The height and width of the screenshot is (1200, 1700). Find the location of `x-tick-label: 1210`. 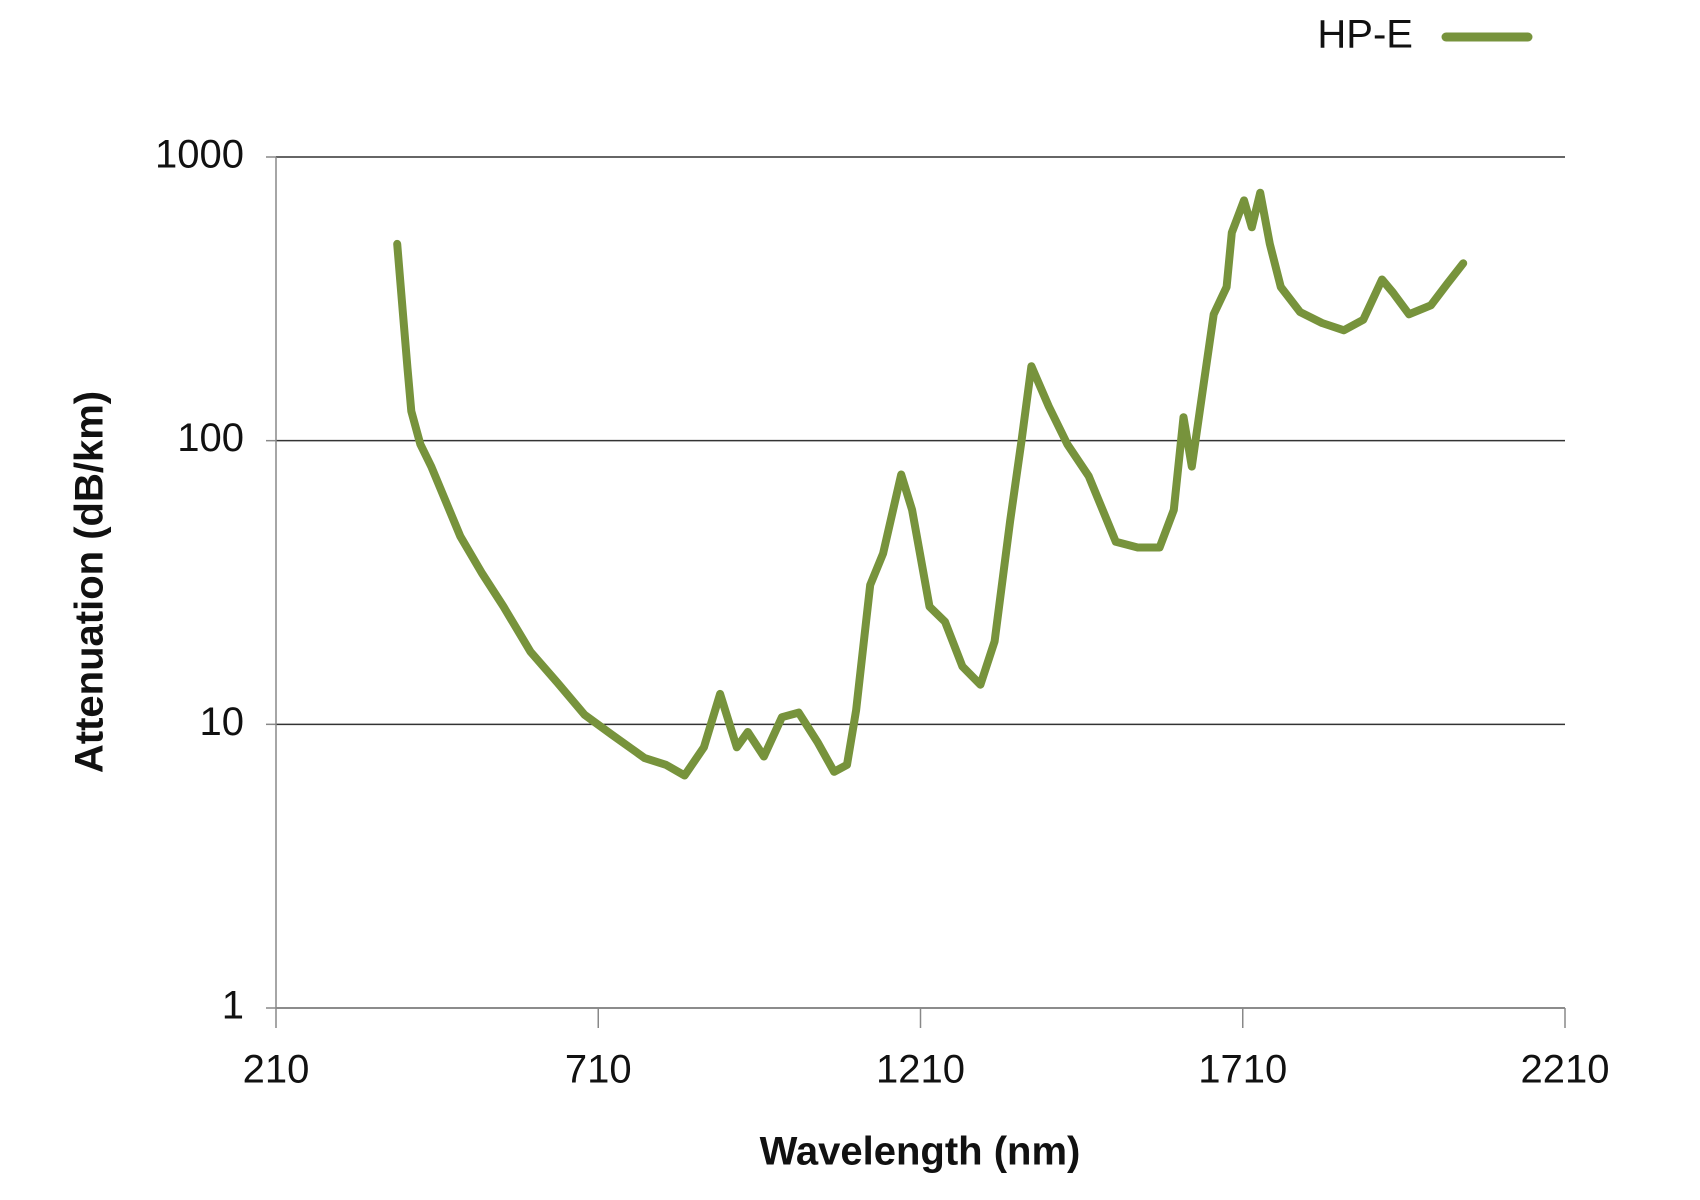

x-tick-label: 1210 is located at coordinates (920, 1070).